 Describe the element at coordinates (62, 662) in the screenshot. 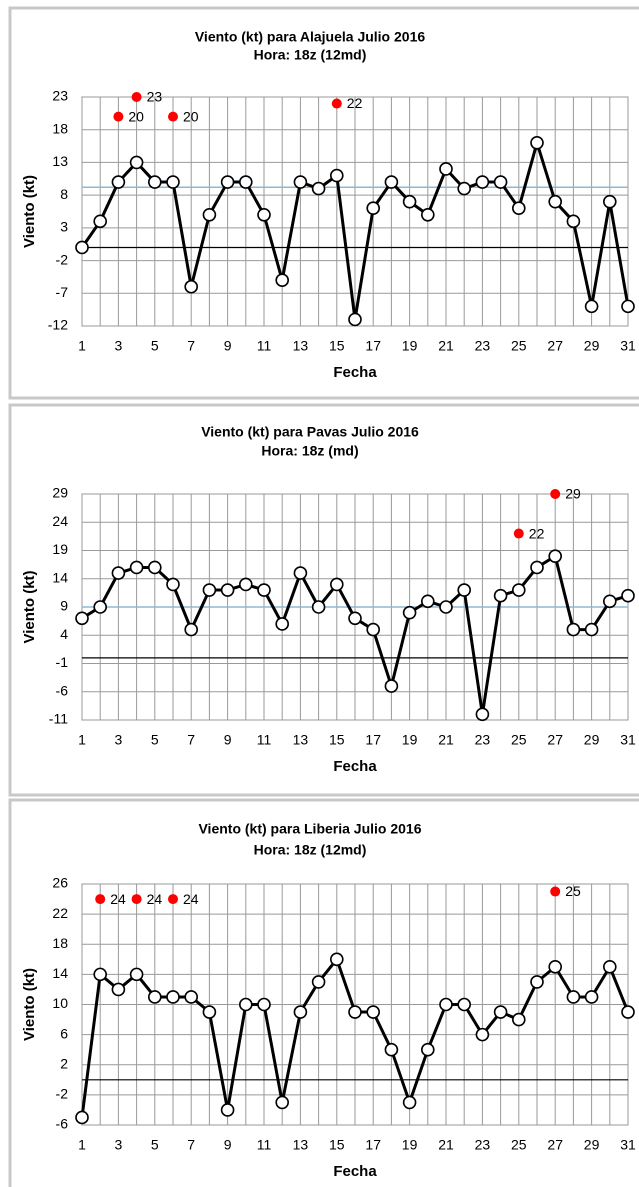

I see `y-tick-label: -1` at that location.